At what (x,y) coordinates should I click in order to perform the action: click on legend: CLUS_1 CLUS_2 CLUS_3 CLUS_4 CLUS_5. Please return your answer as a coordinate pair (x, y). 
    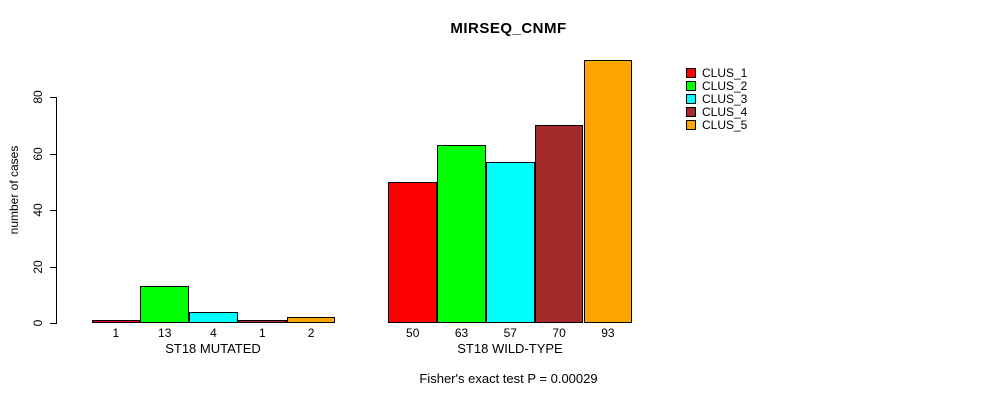
    Looking at the image, I should click on (717, 98).